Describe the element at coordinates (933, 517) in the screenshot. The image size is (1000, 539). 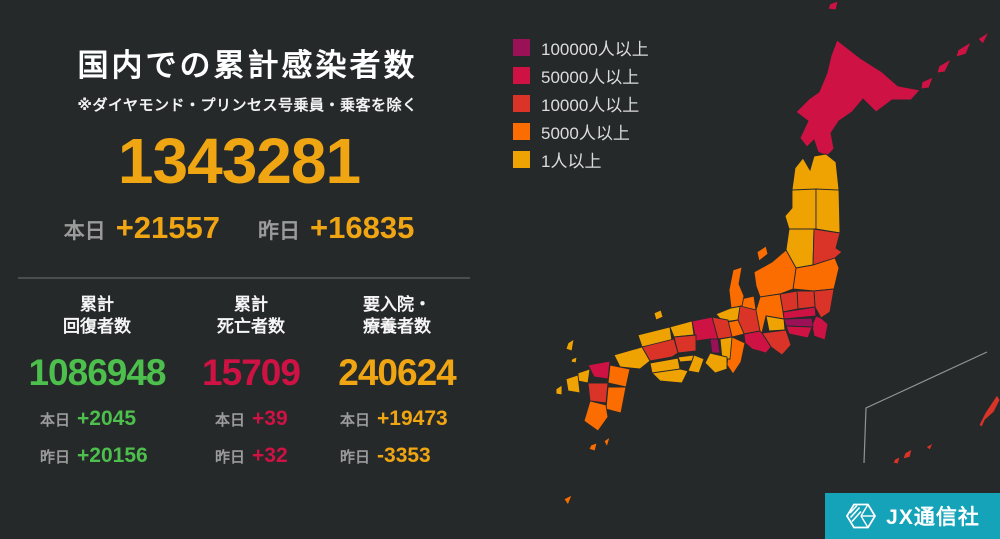
I see `brand-label: JX通信社` at that location.